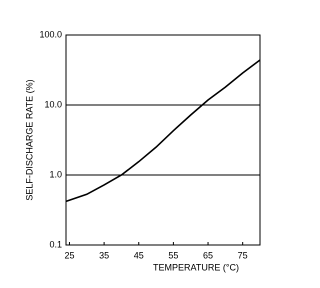 This screenshot has width=320, height=288. I want to click on x-tick-label: 75, so click(243, 255).